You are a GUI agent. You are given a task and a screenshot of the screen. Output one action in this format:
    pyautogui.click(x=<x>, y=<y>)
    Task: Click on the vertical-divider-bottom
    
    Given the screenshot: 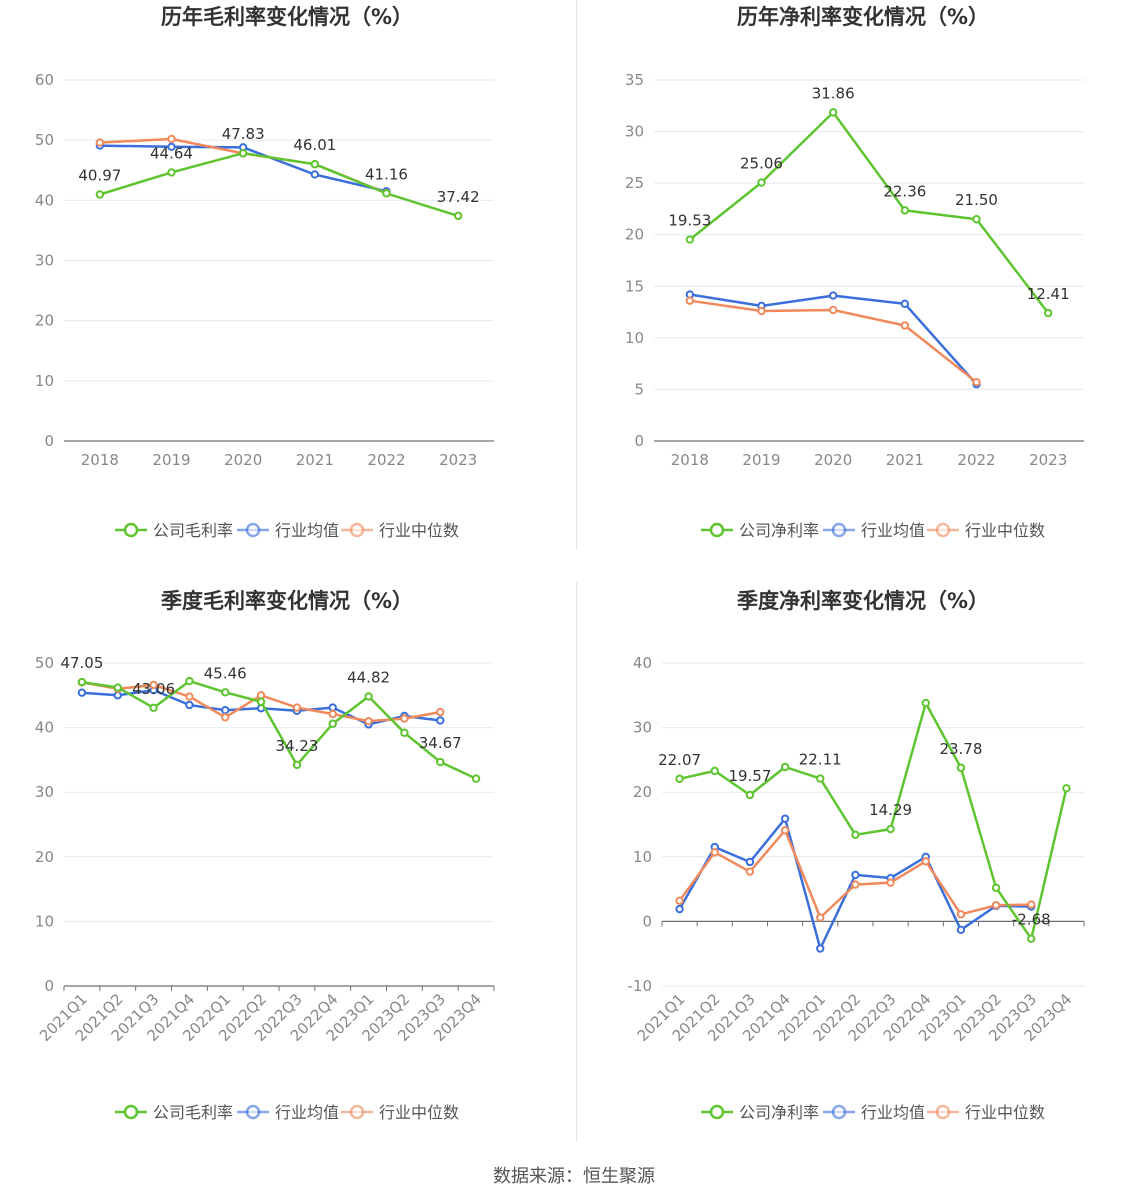 What is the action you would take?
    pyautogui.click(x=576, y=862)
    